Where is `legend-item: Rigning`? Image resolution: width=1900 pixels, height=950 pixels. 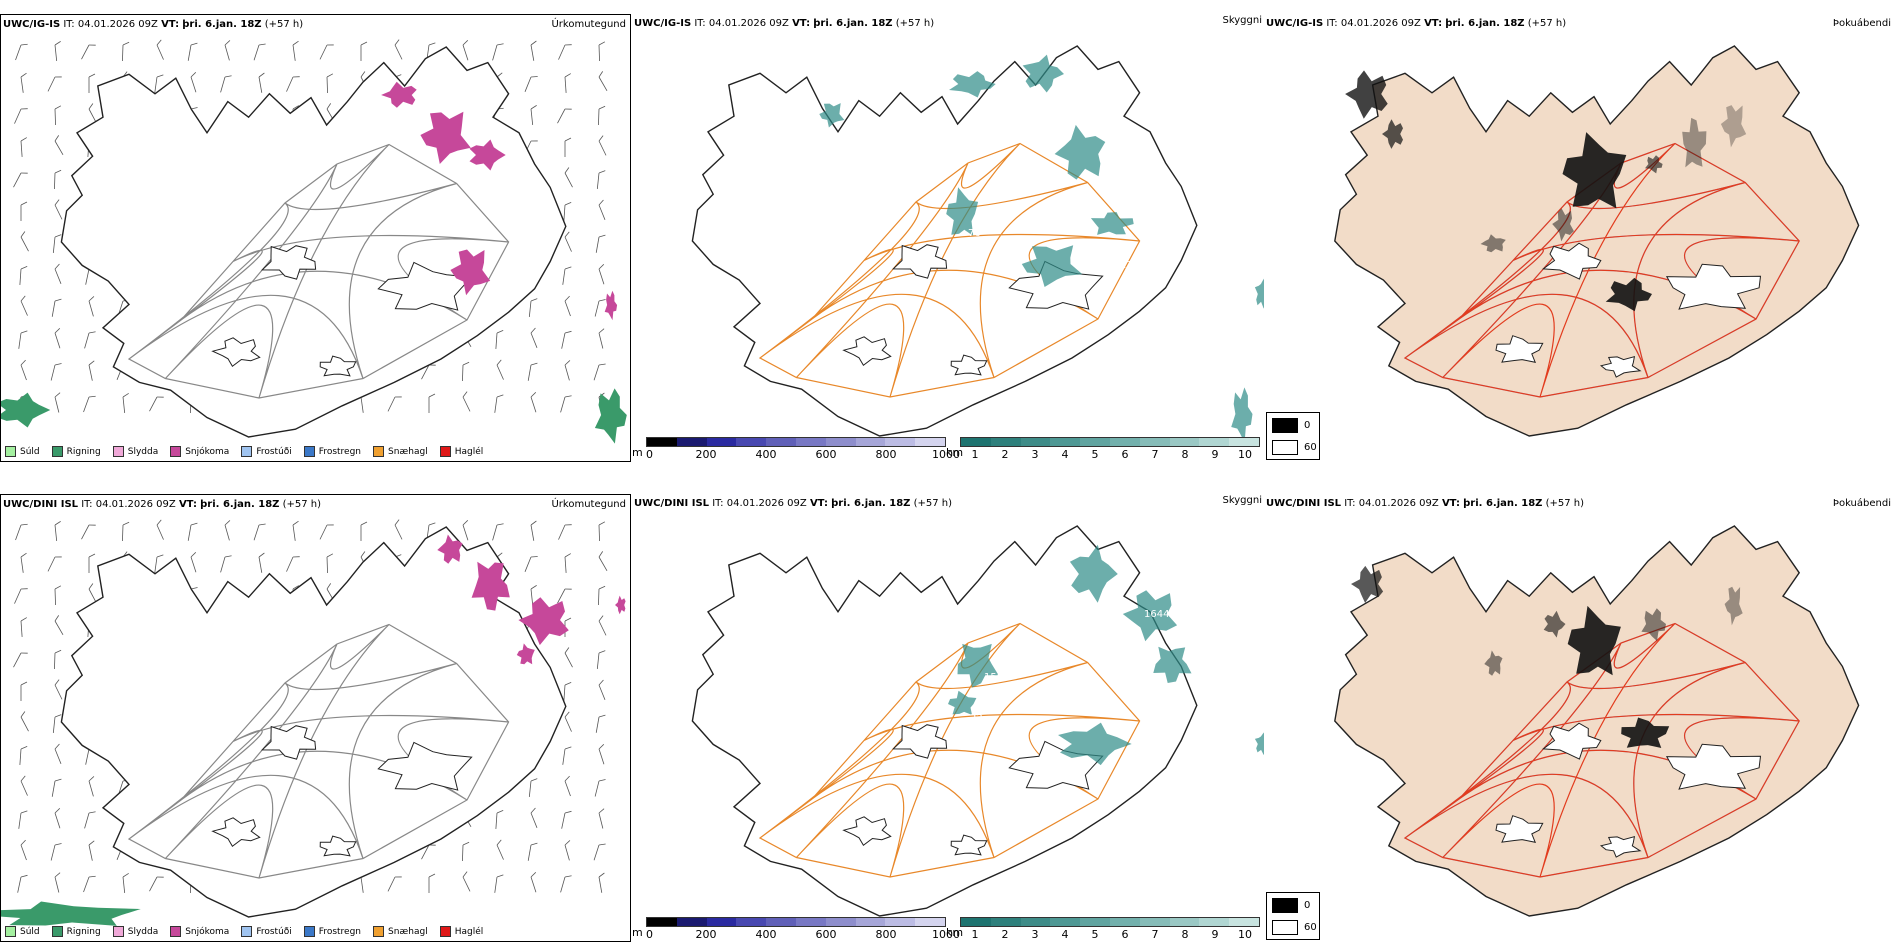
legend-item: Rigning is located at coordinates (76, 451).